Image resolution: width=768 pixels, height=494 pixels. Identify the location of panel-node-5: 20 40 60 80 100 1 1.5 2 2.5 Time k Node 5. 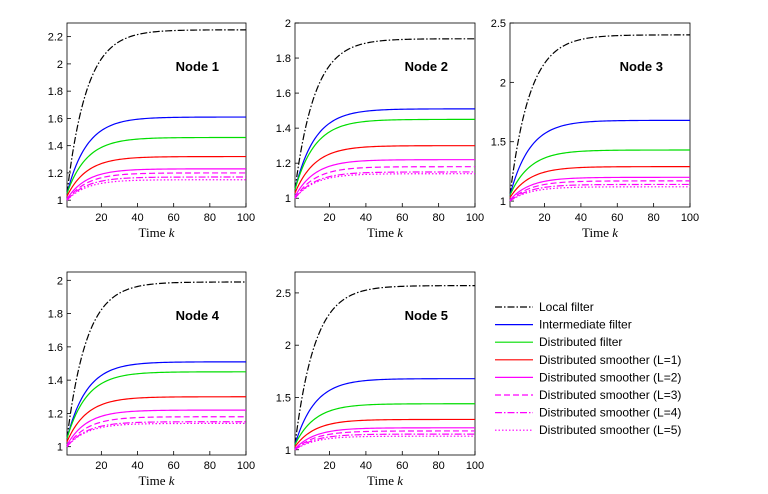
(380, 379).